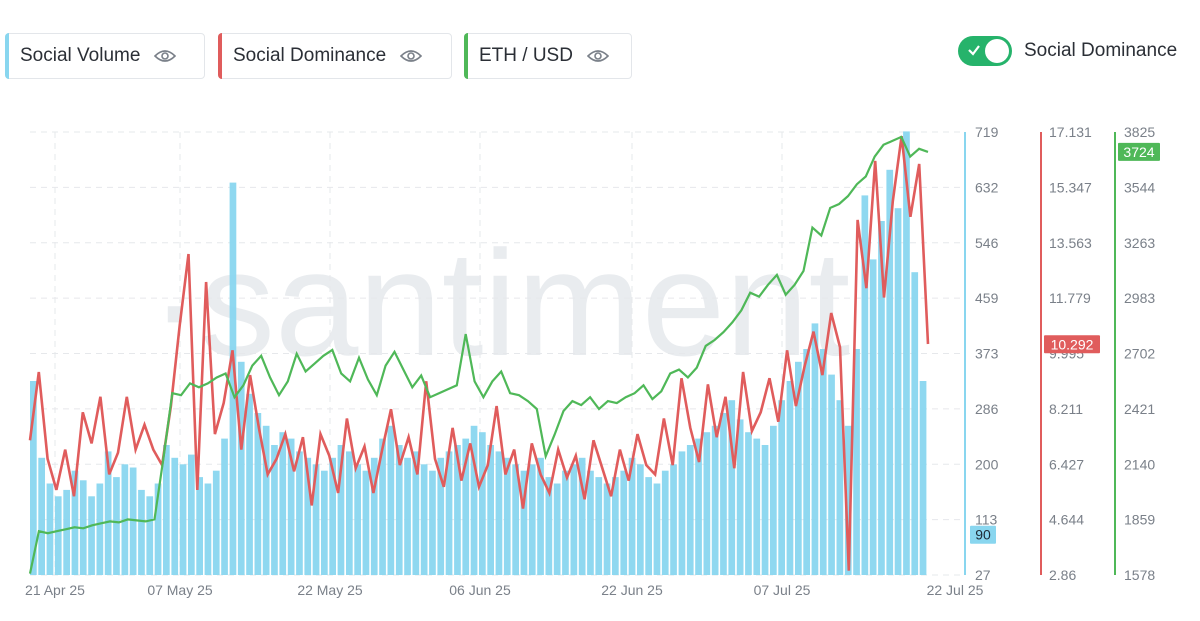 Image resolution: width=1200 pixels, height=621 pixels. Describe the element at coordinates (1139, 409) in the screenshot. I see `price-tick-label: 2421` at that location.